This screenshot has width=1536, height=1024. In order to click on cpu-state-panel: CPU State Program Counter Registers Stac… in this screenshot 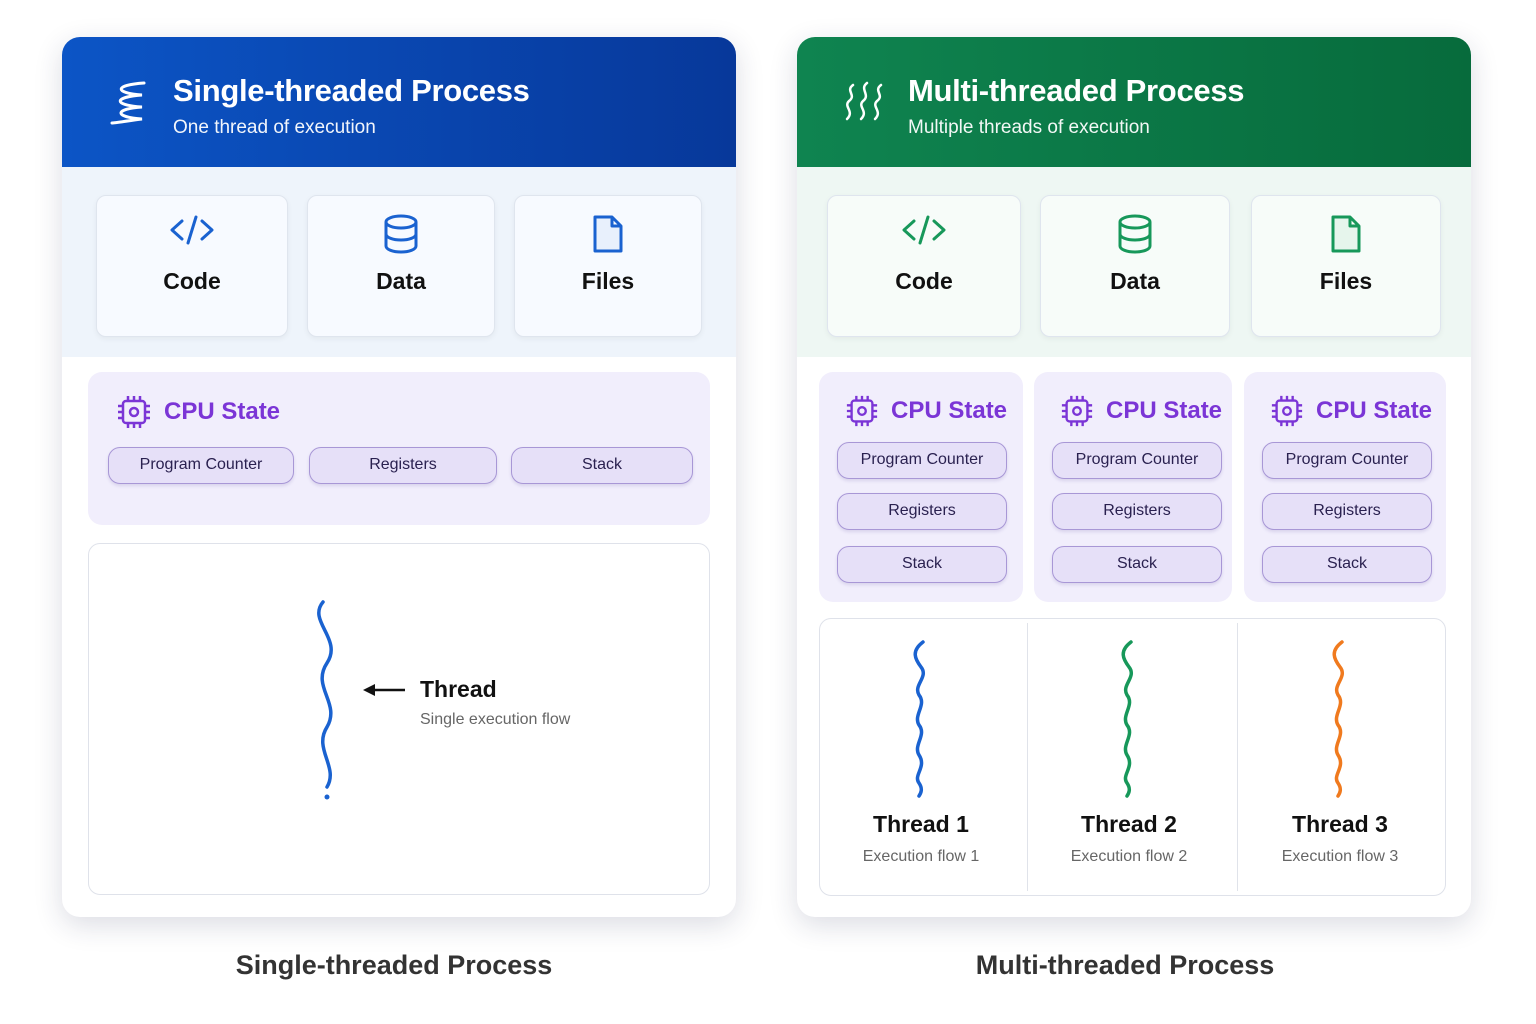, I will do `click(399, 448)`.